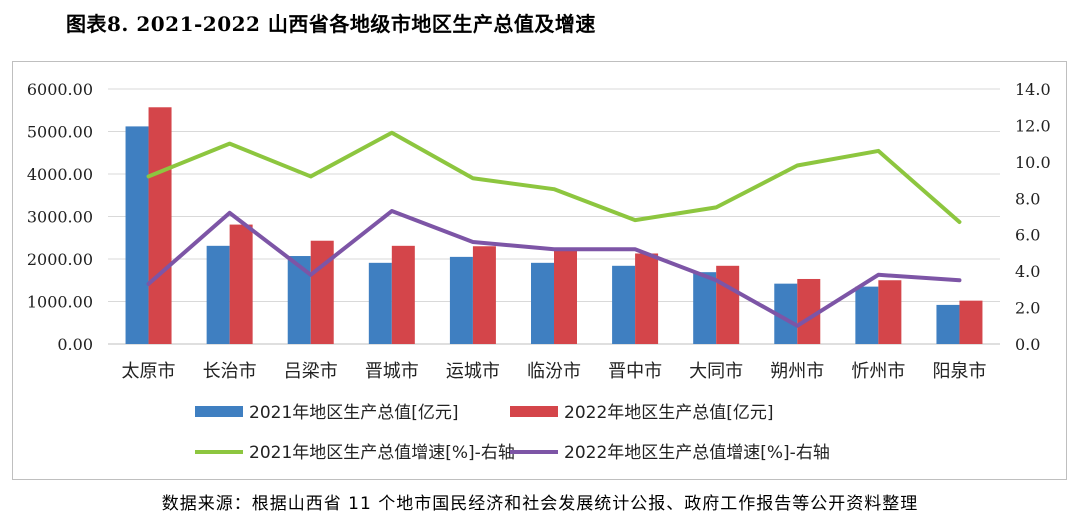 The height and width of the screenshot is (524, 1080). I want to click on y-right-tick-label: 0.0, so click(1027, 344).